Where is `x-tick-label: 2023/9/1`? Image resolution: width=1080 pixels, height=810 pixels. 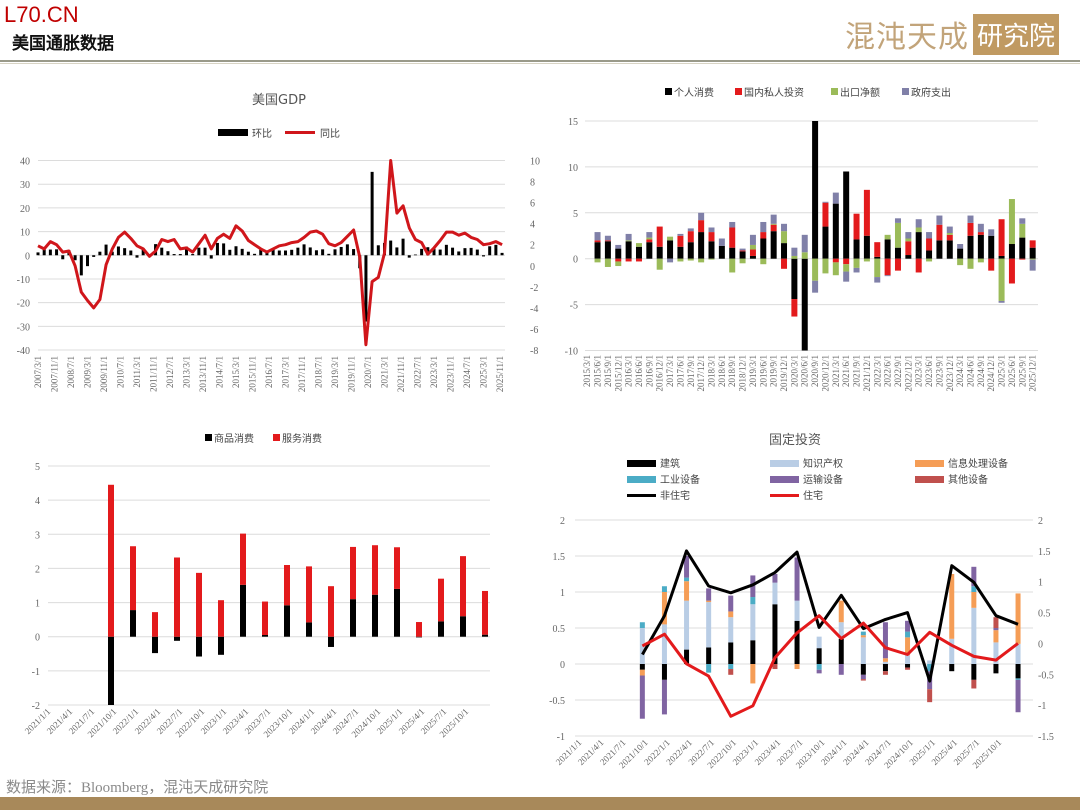 x-tick-label: 2023/9/1 is located at coordinates (939, 371).